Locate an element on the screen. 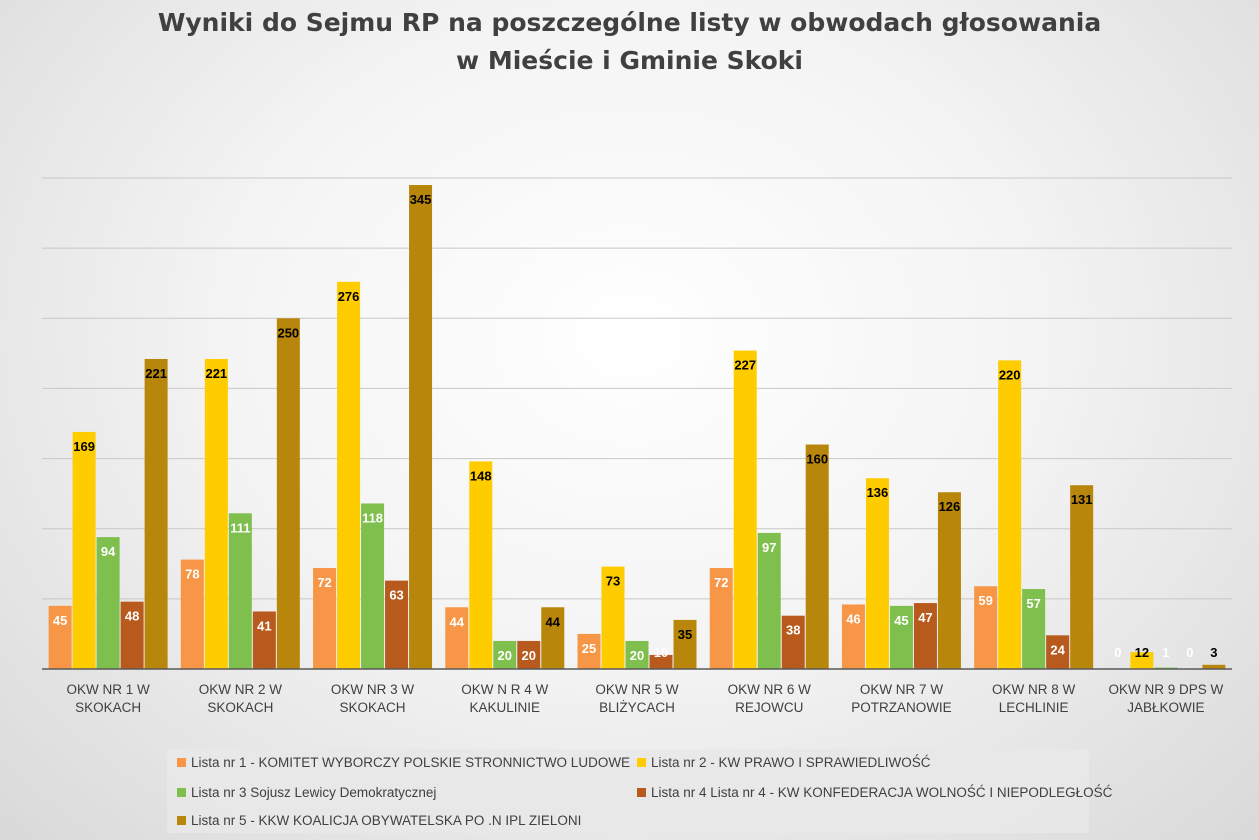  data-label: 227 is located at coordinates (745, 365).